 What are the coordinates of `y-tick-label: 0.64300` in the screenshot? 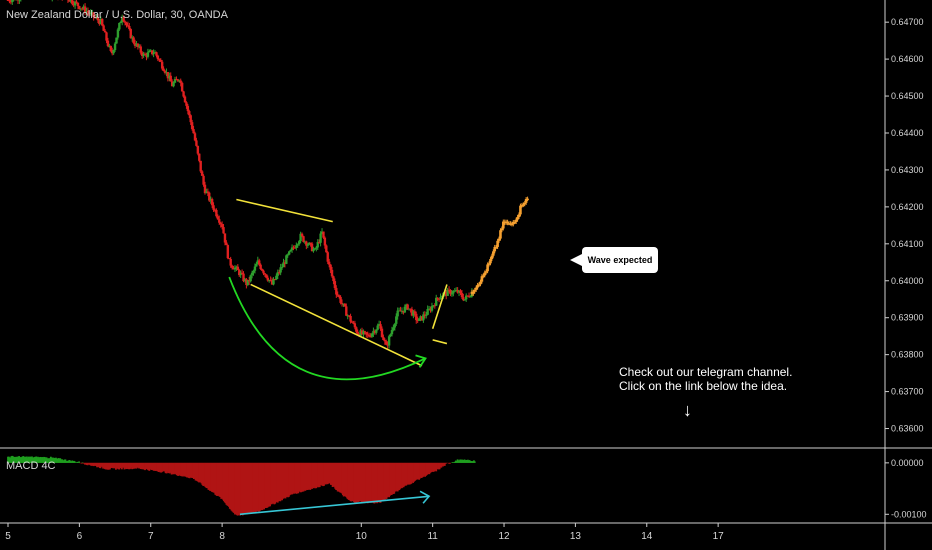 It's located at (907, 170).